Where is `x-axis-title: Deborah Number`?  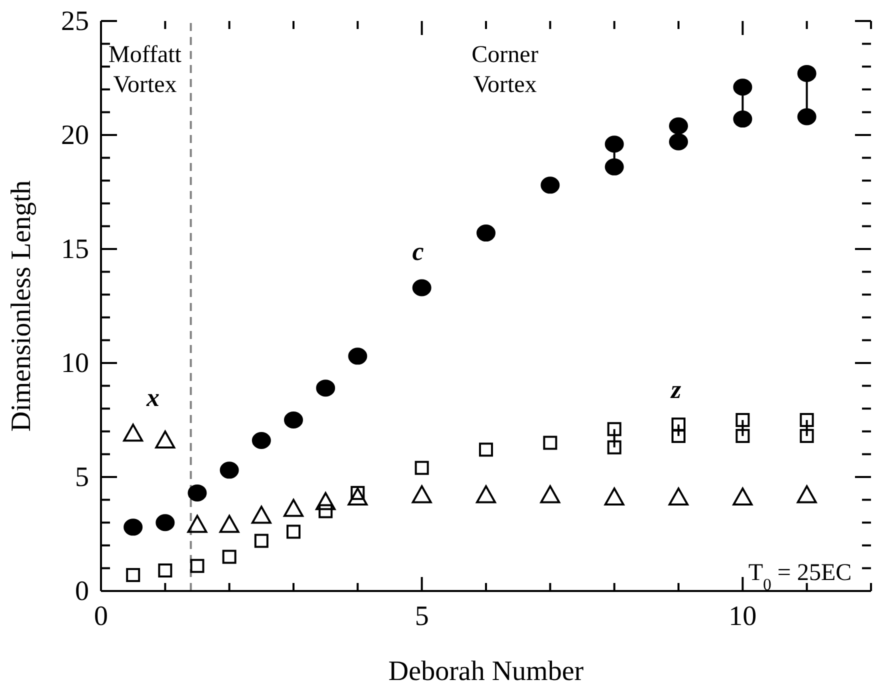 x-axis-title: Deborah Number is located at coordinates (486, 671).